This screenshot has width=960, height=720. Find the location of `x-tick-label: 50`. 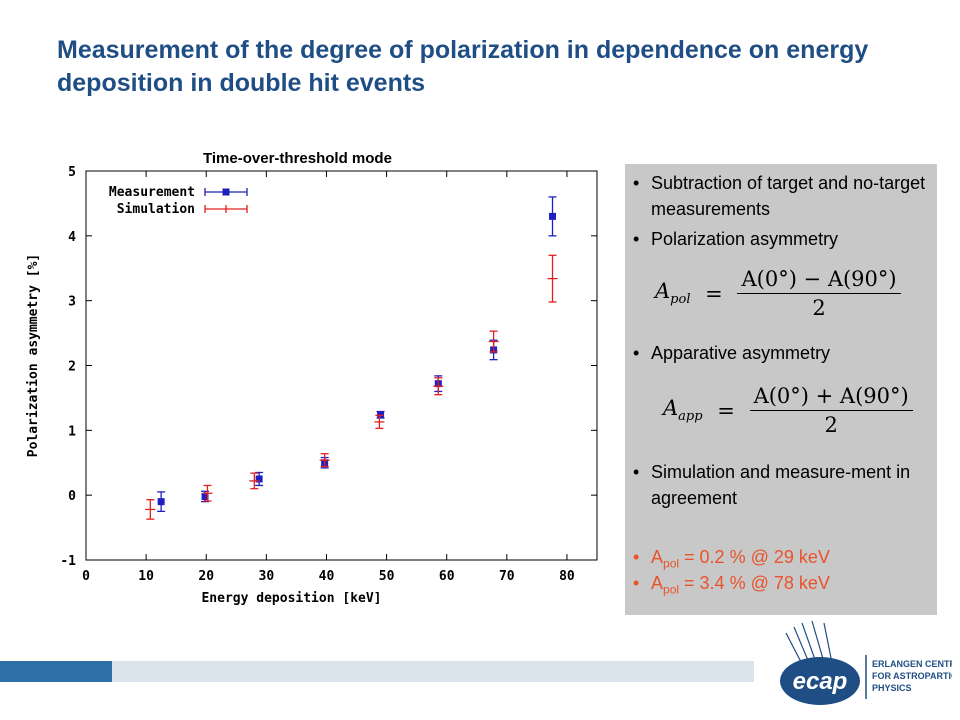

x-tick-label: 50 is located at coordinates (387, 576).